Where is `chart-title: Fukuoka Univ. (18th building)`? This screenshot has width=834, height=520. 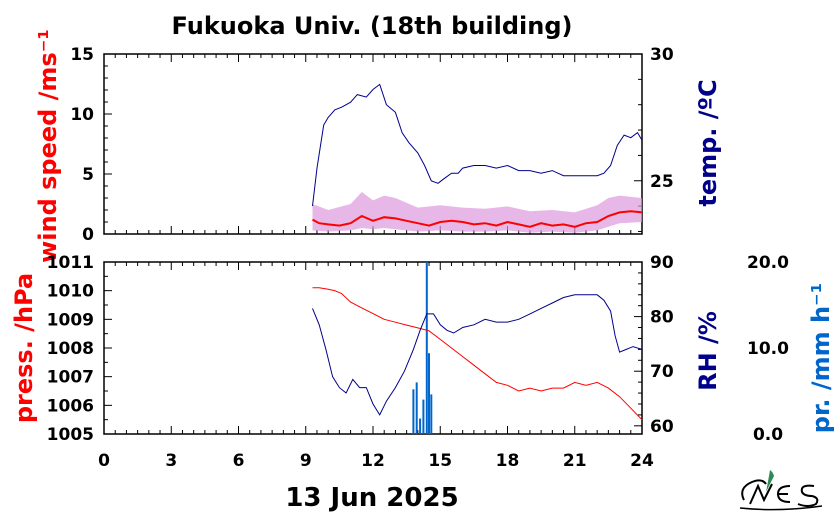 chart-title: Fukuoka Univ. (18th building) is located at coordinates (372, 26).